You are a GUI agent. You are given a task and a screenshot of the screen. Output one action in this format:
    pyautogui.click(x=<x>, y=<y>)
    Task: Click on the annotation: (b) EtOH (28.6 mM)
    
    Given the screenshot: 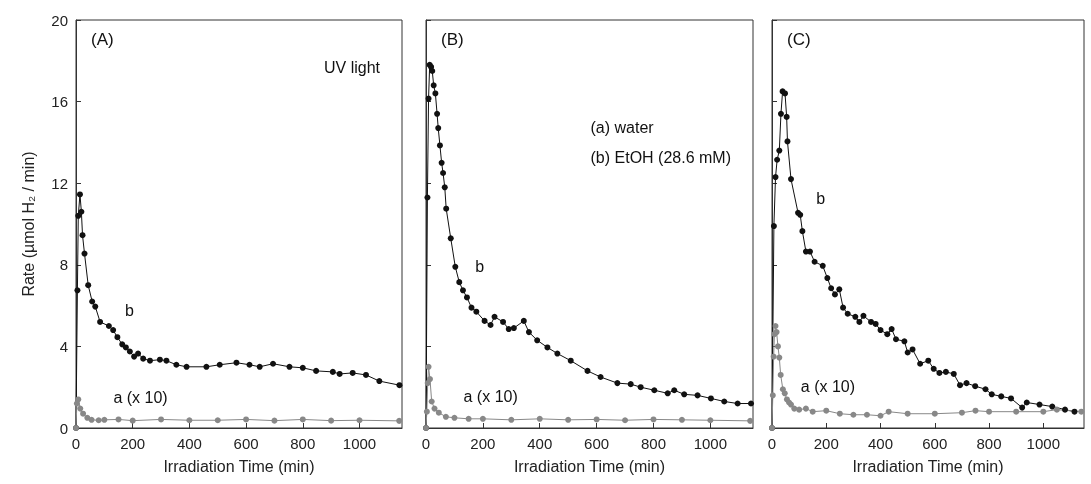 What is the action you would take?
    pyautogui.click(x=661, y=157)
    